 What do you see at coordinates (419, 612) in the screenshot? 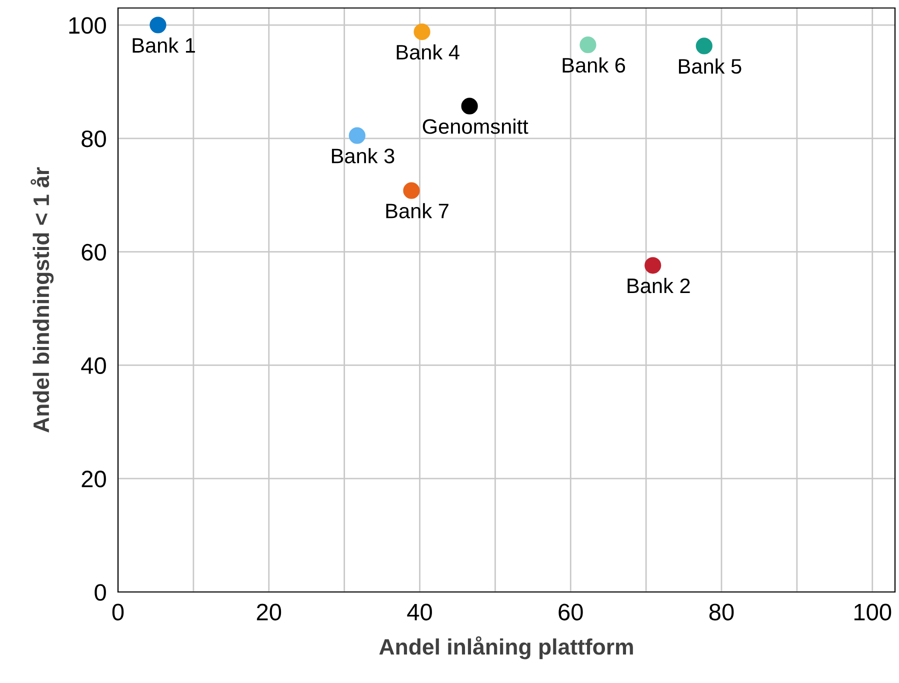
I see `x-tick-label: 40` at bounding box center [419, 612].